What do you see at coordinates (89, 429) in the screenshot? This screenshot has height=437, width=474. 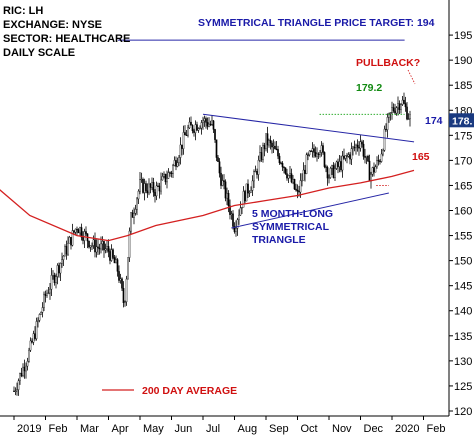 I see `x-tick-label: Mar` at bounding box center [89, 429].